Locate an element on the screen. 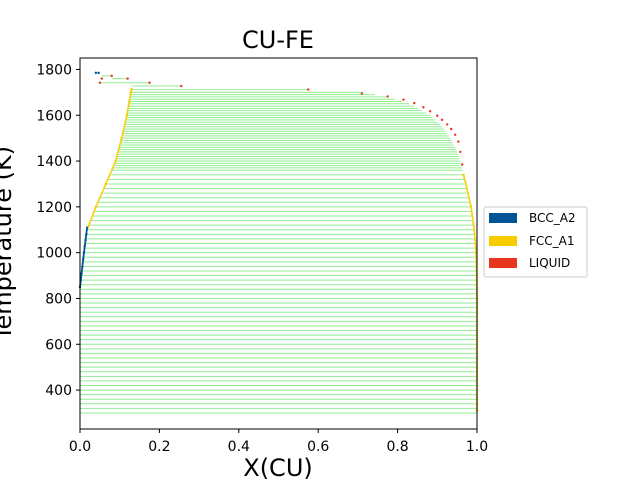 This screenshot has height=480, width=640. x-axis-label: X(CU) is located at coordinates (278, 467).